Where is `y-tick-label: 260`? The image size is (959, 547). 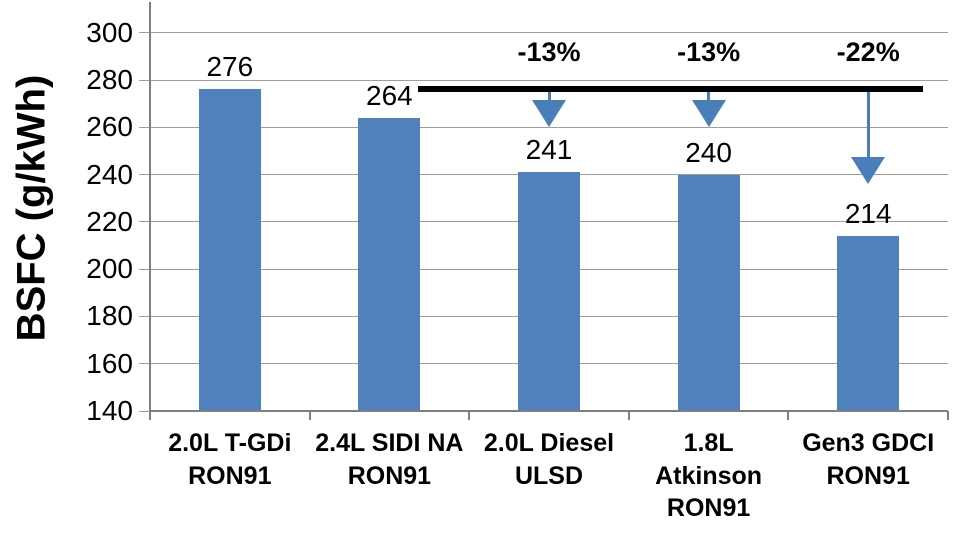 y-tick-label: 260 is located at coordinates (109, 127).